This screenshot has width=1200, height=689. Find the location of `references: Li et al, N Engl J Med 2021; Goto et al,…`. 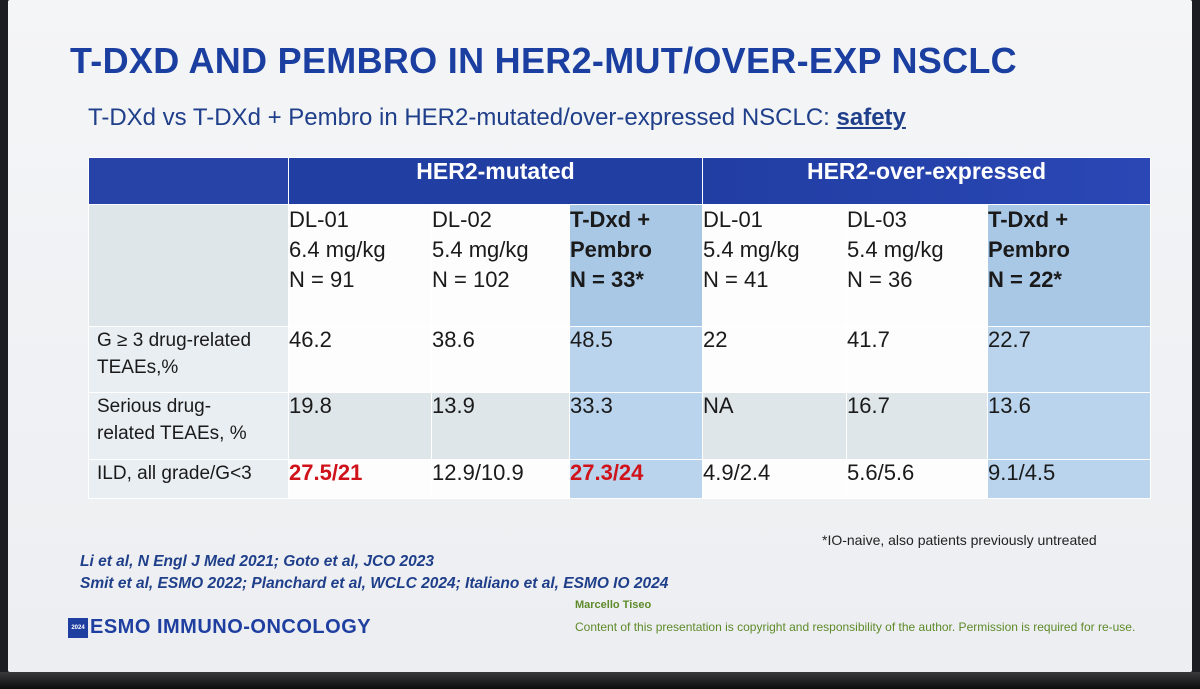

references: Li et al, N Engl J Med 2021; Goto et al,… is located at coordinates (374, 573).